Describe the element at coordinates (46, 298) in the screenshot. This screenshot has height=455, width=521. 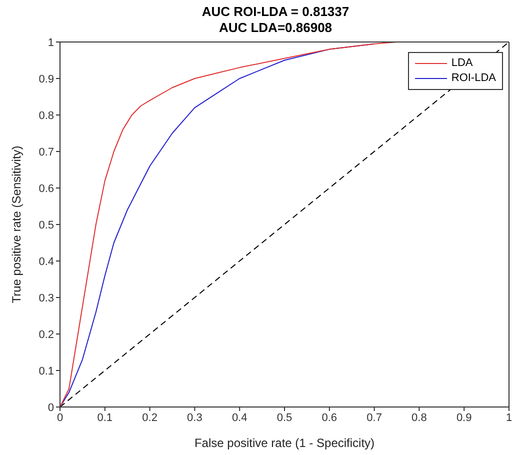
I see `y-tick-label: 0.3` at that location.